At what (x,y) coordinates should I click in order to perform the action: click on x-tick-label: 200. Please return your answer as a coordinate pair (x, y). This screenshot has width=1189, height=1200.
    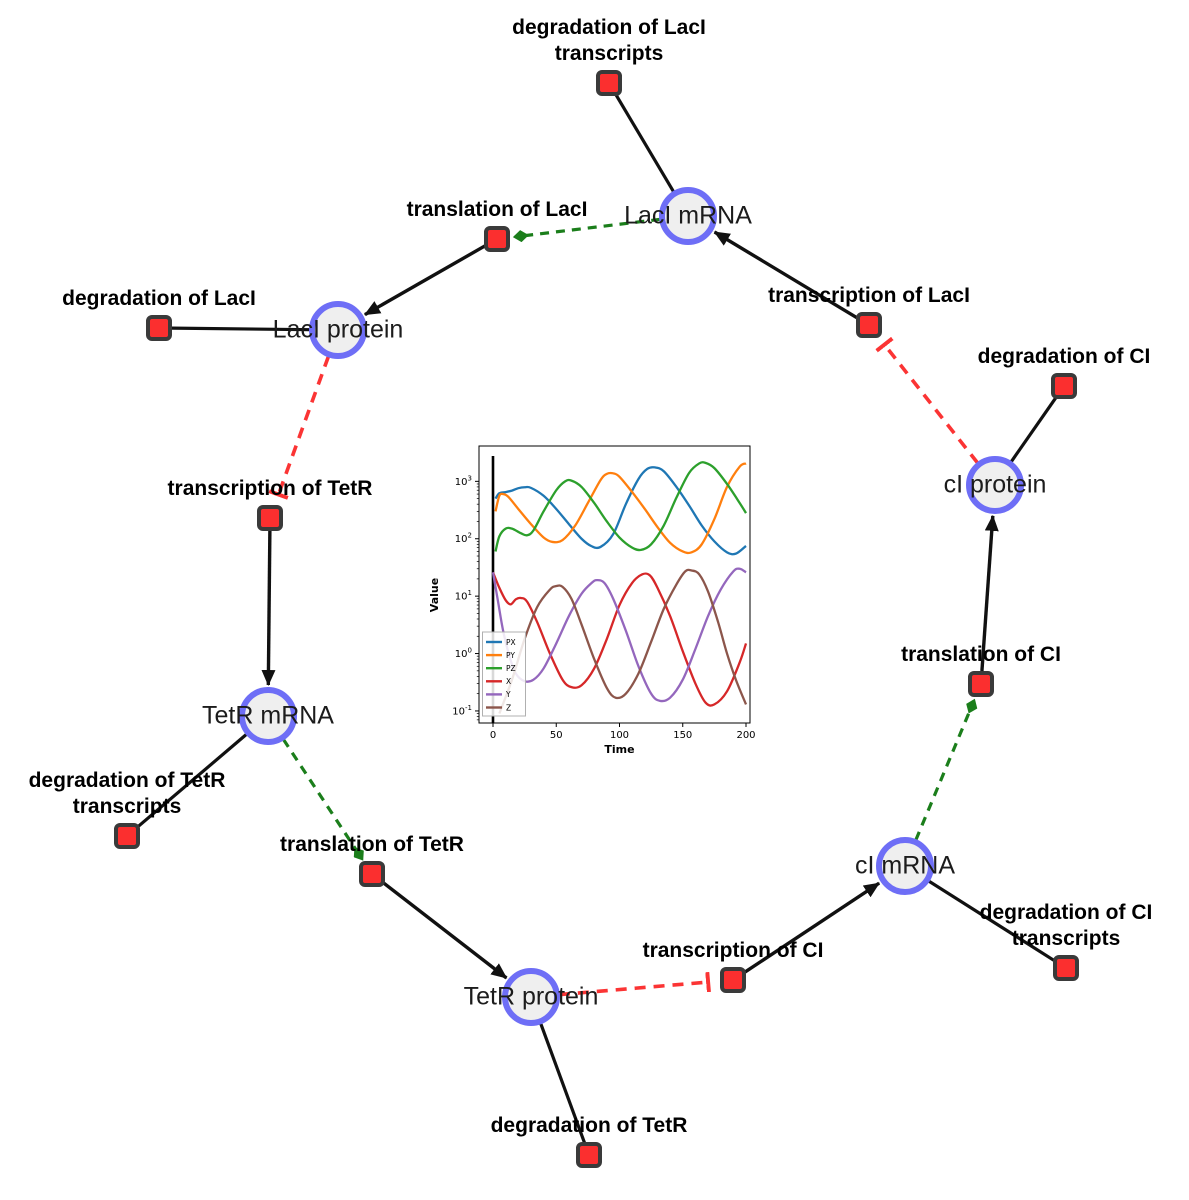
    Looking at the image, I should click on (745, 735).